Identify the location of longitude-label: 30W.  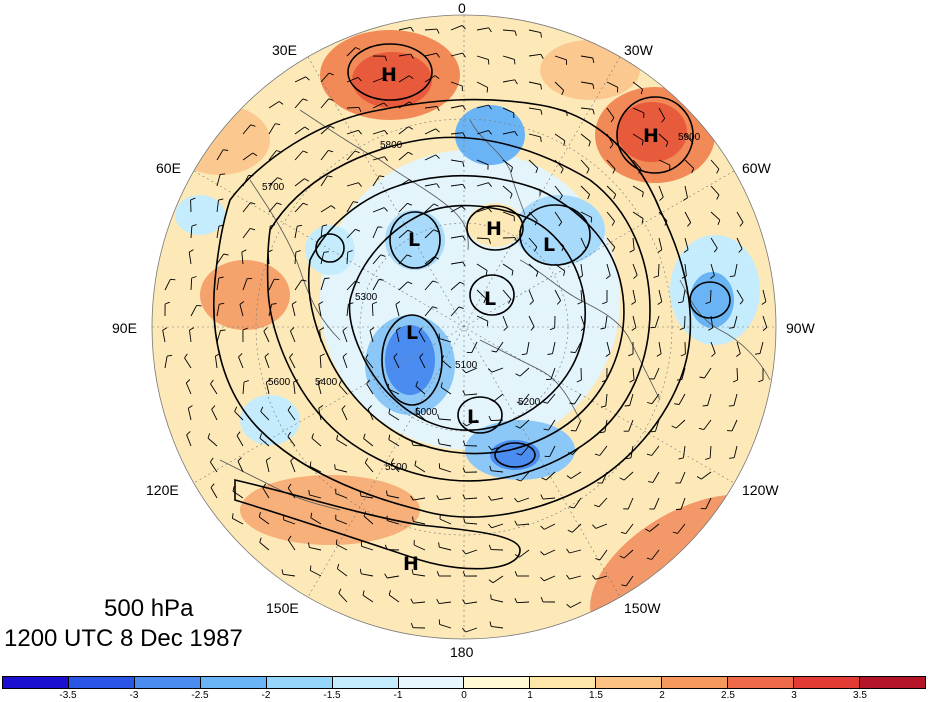
(638, 50).